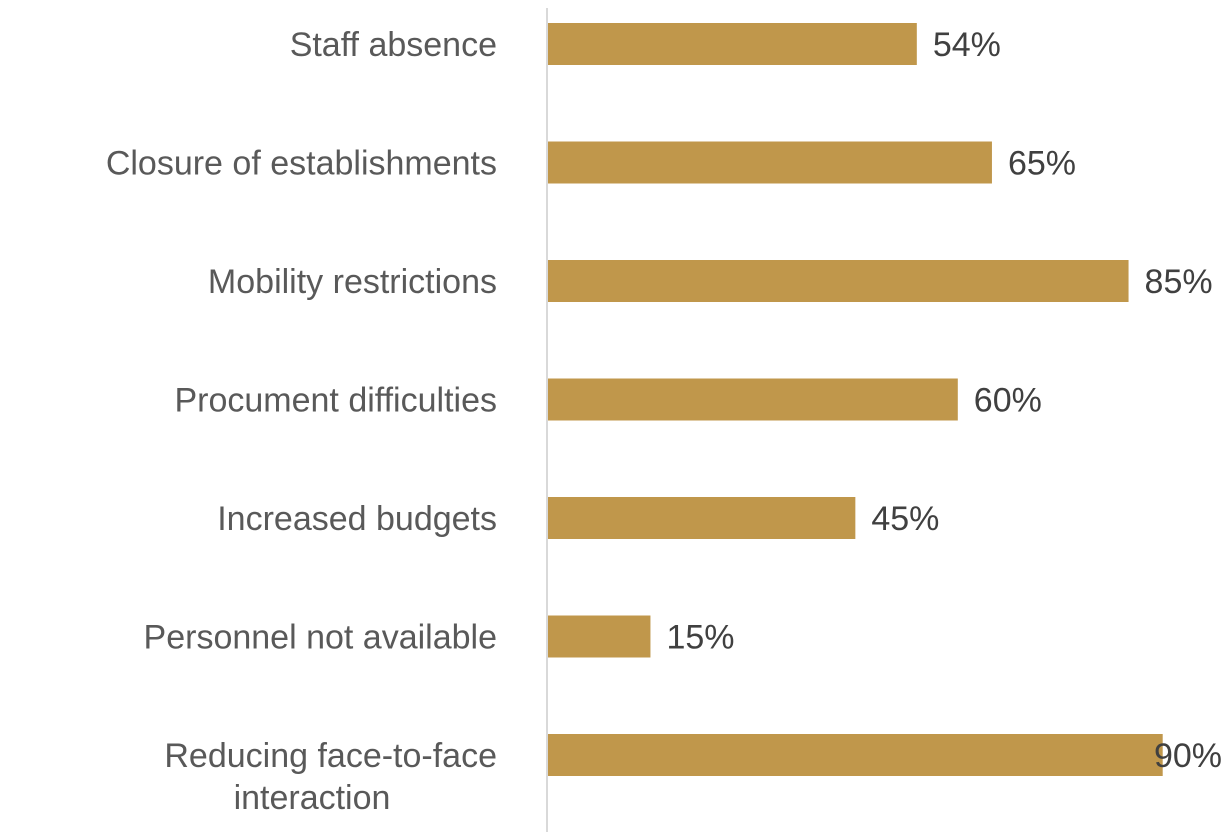 This screenshot has height=832, width=1226. What do you see at coordinates (905, 519) in the screenshot?
I see `value-label: 45%` at bounding box center [905, 519].